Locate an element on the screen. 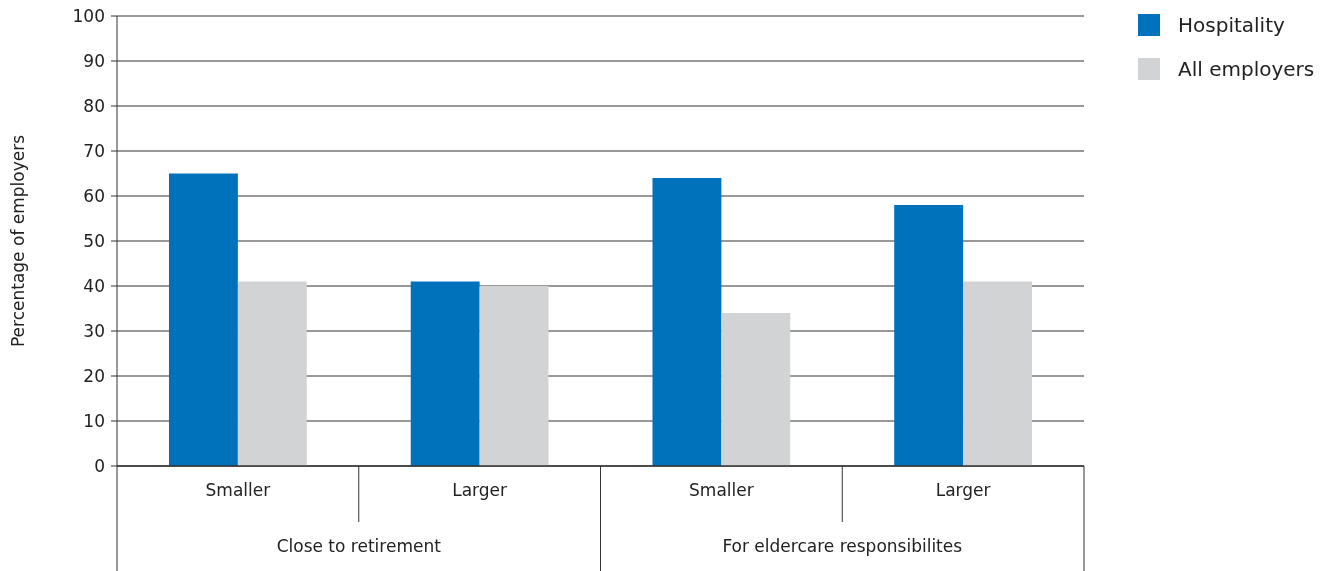  y-tick-label: 80 is located at coordinates (94, 105).